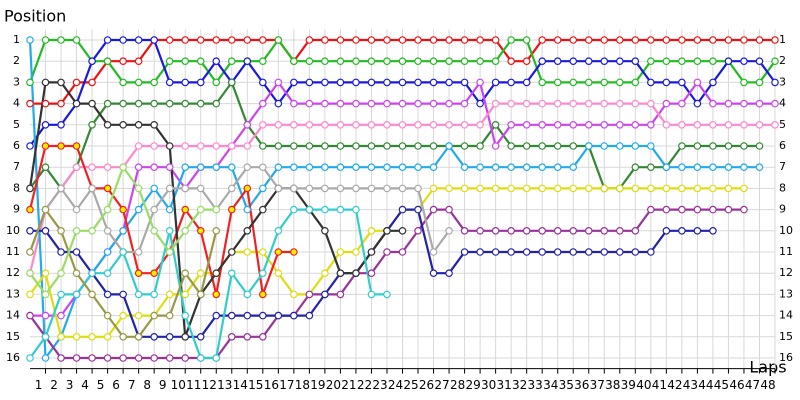 This screenshot has height=400, width=800. Describe the element at coordinates (519, 385) in the screenshot. I see `x-tick-label: 32` at that location.